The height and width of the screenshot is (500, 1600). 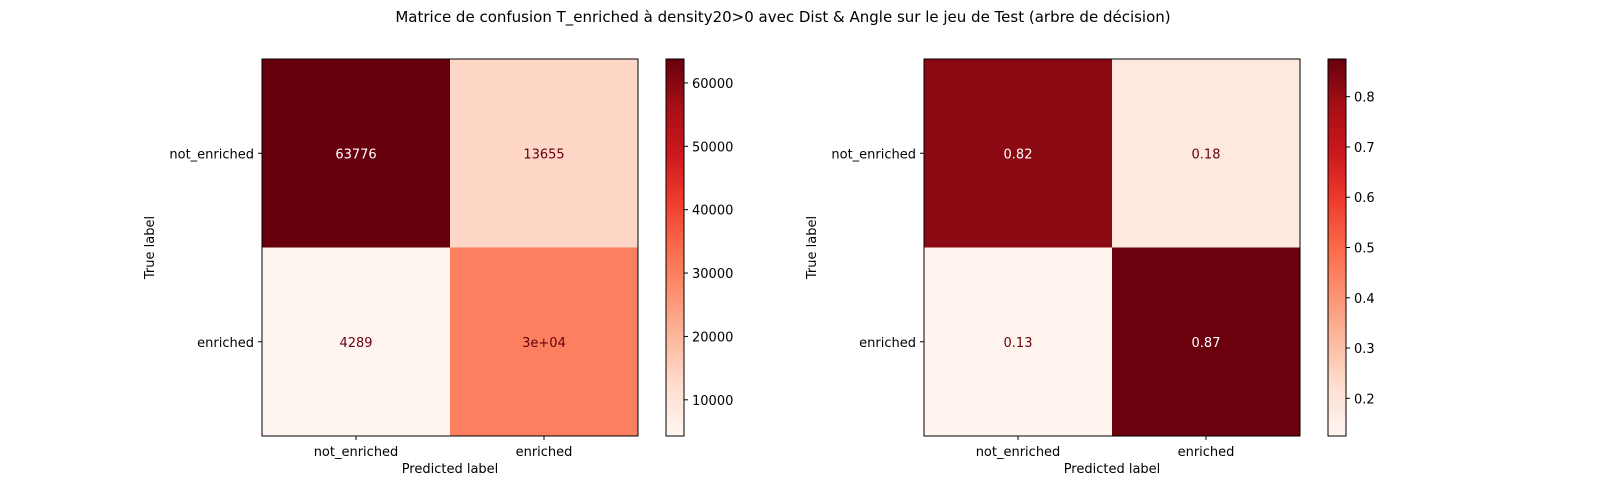 I want to click on cell-value-label: 0.87, so click(x=1206, y=343).